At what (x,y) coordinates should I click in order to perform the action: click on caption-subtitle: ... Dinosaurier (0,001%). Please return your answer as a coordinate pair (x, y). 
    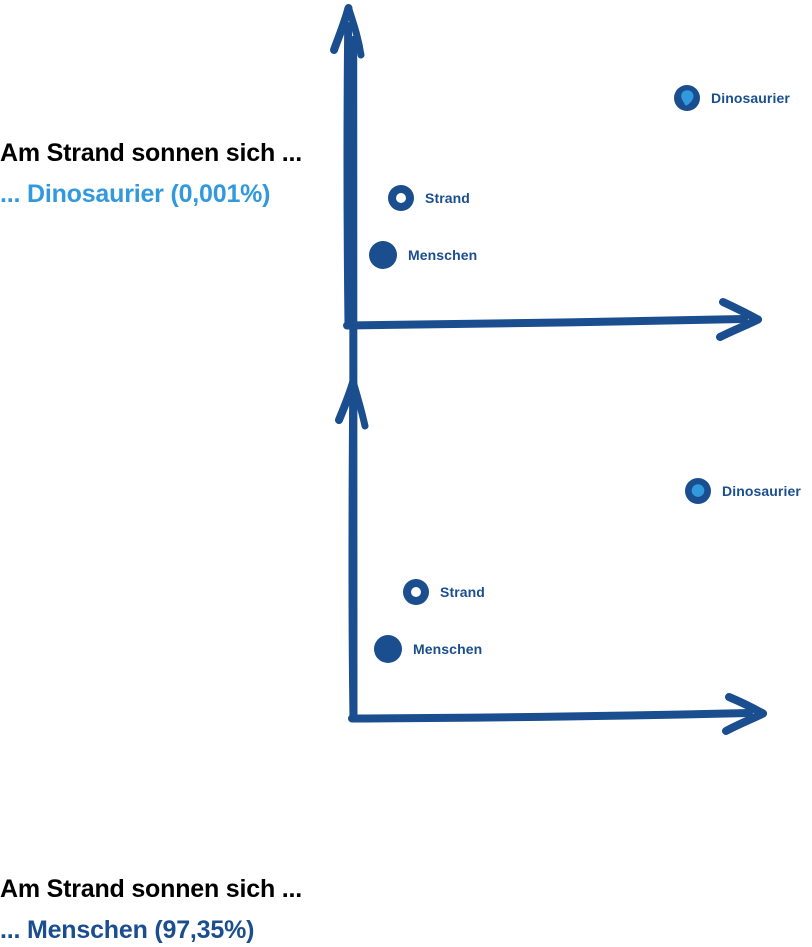
    Looking at the image, I should click on (135, 194).